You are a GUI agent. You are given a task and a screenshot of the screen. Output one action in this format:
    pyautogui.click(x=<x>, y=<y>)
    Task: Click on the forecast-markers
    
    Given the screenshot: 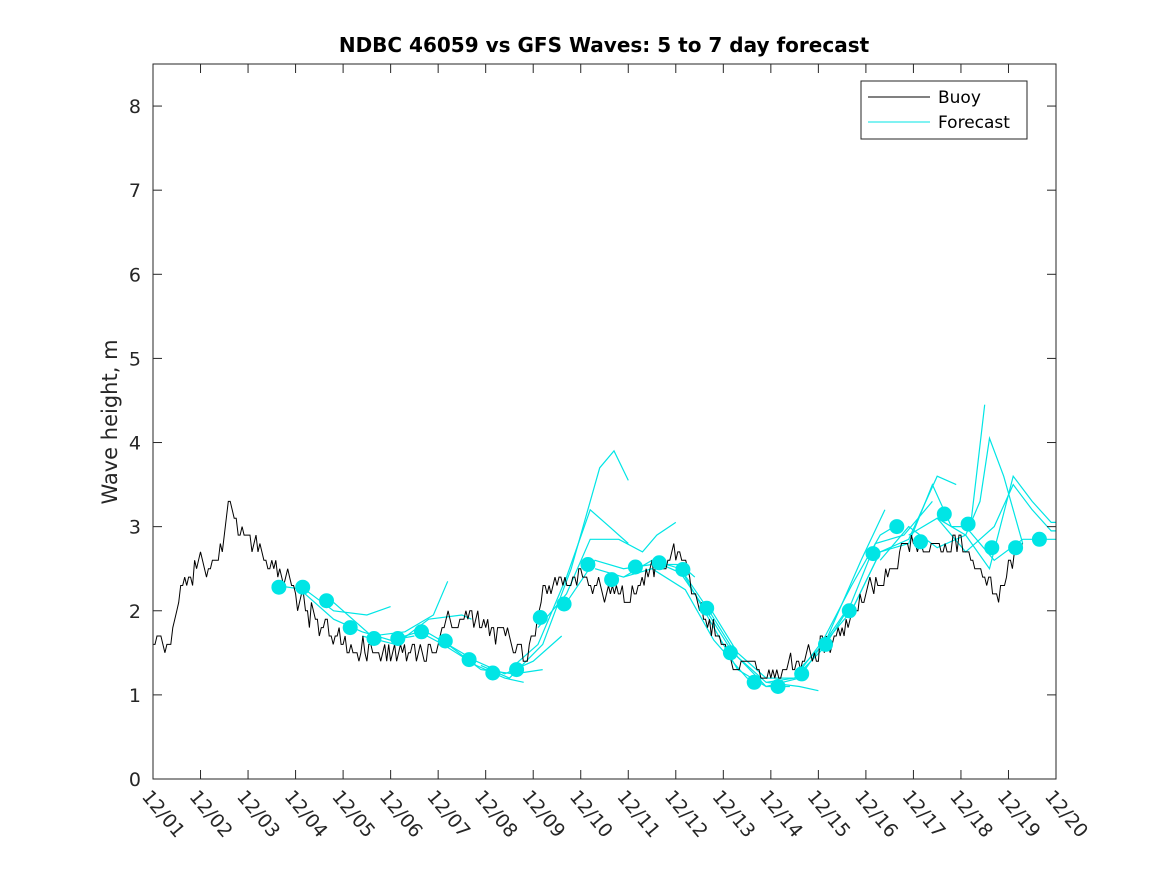 What is the action you would take?
    pyautogui.click(x=659, y=600)
    